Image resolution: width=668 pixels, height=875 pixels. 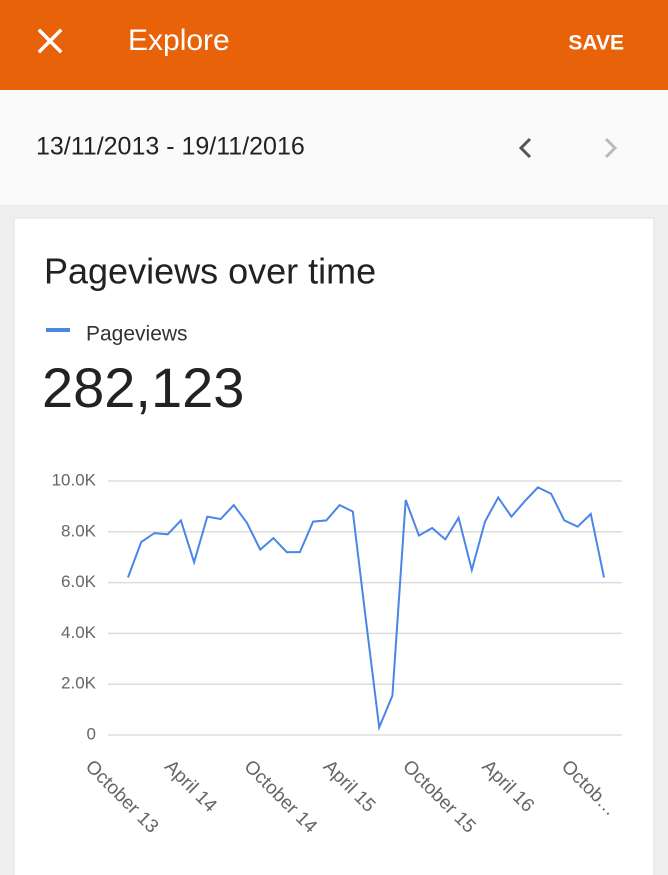 What do you see at coordinates (334, 147) in the screenshot?
I see `date-bar` at bounding box center [334, 147].